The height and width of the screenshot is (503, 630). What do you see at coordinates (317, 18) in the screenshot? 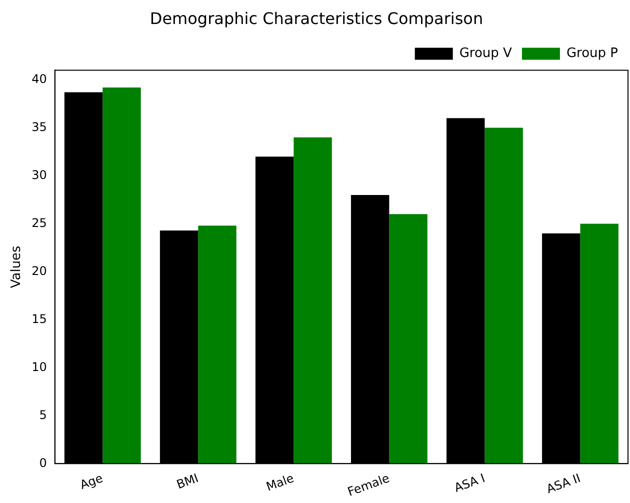
I see `chart-title: Demographic Characteristics Comparison` at bounding box center [317, 18].